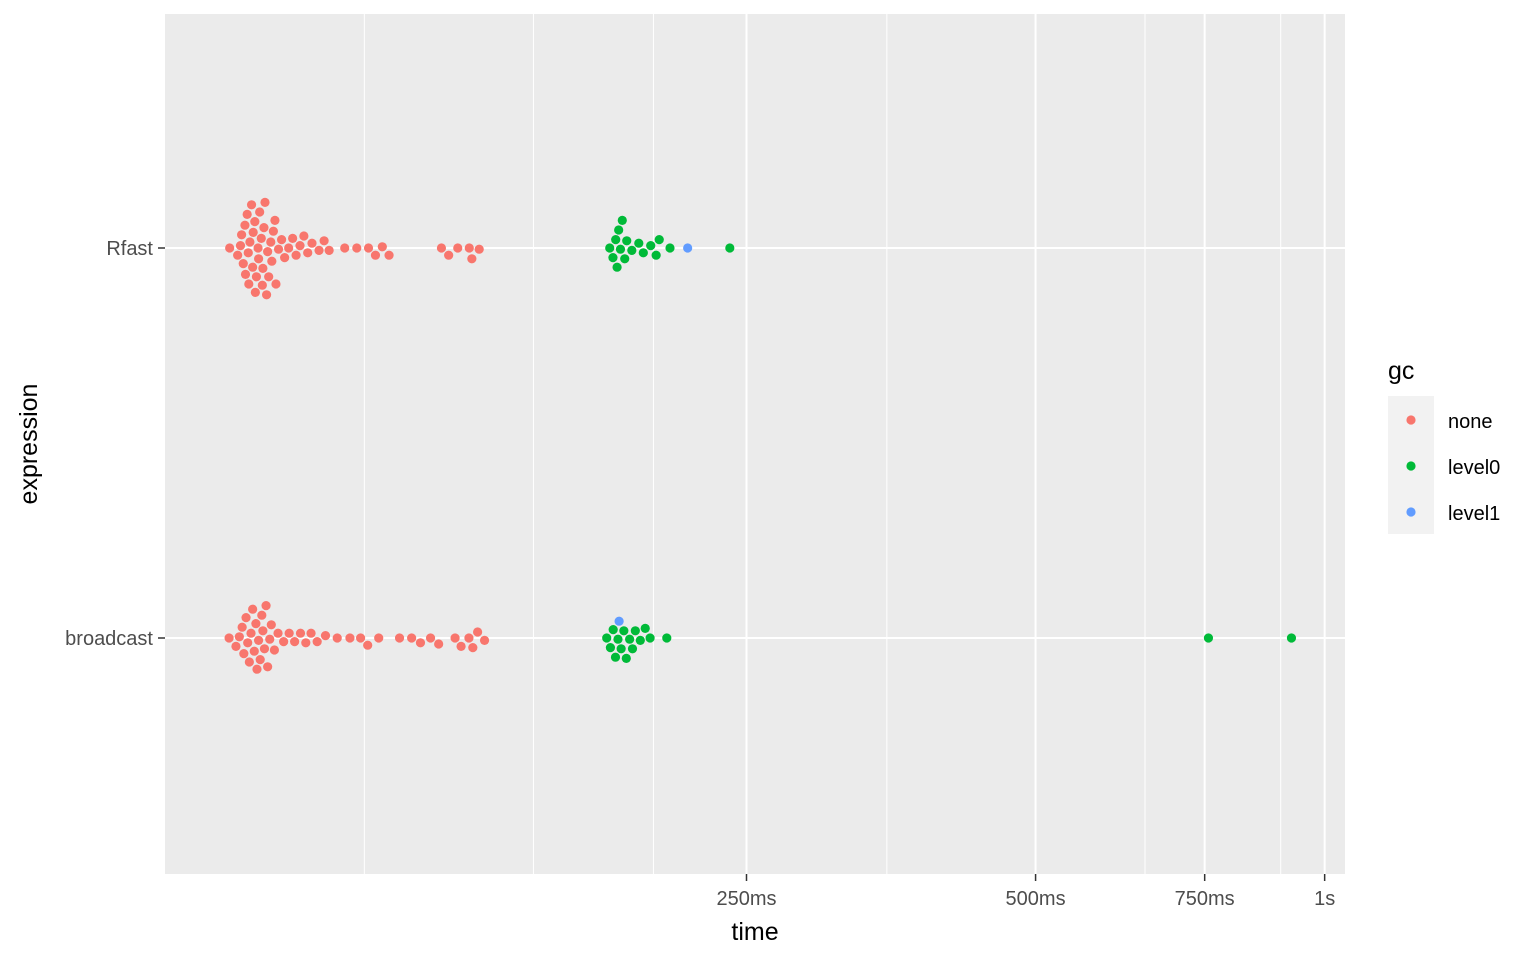  Describe the element at coordinates (1036, 899) in the screenshot. I see `x-tick-label: 500ms` at that location.